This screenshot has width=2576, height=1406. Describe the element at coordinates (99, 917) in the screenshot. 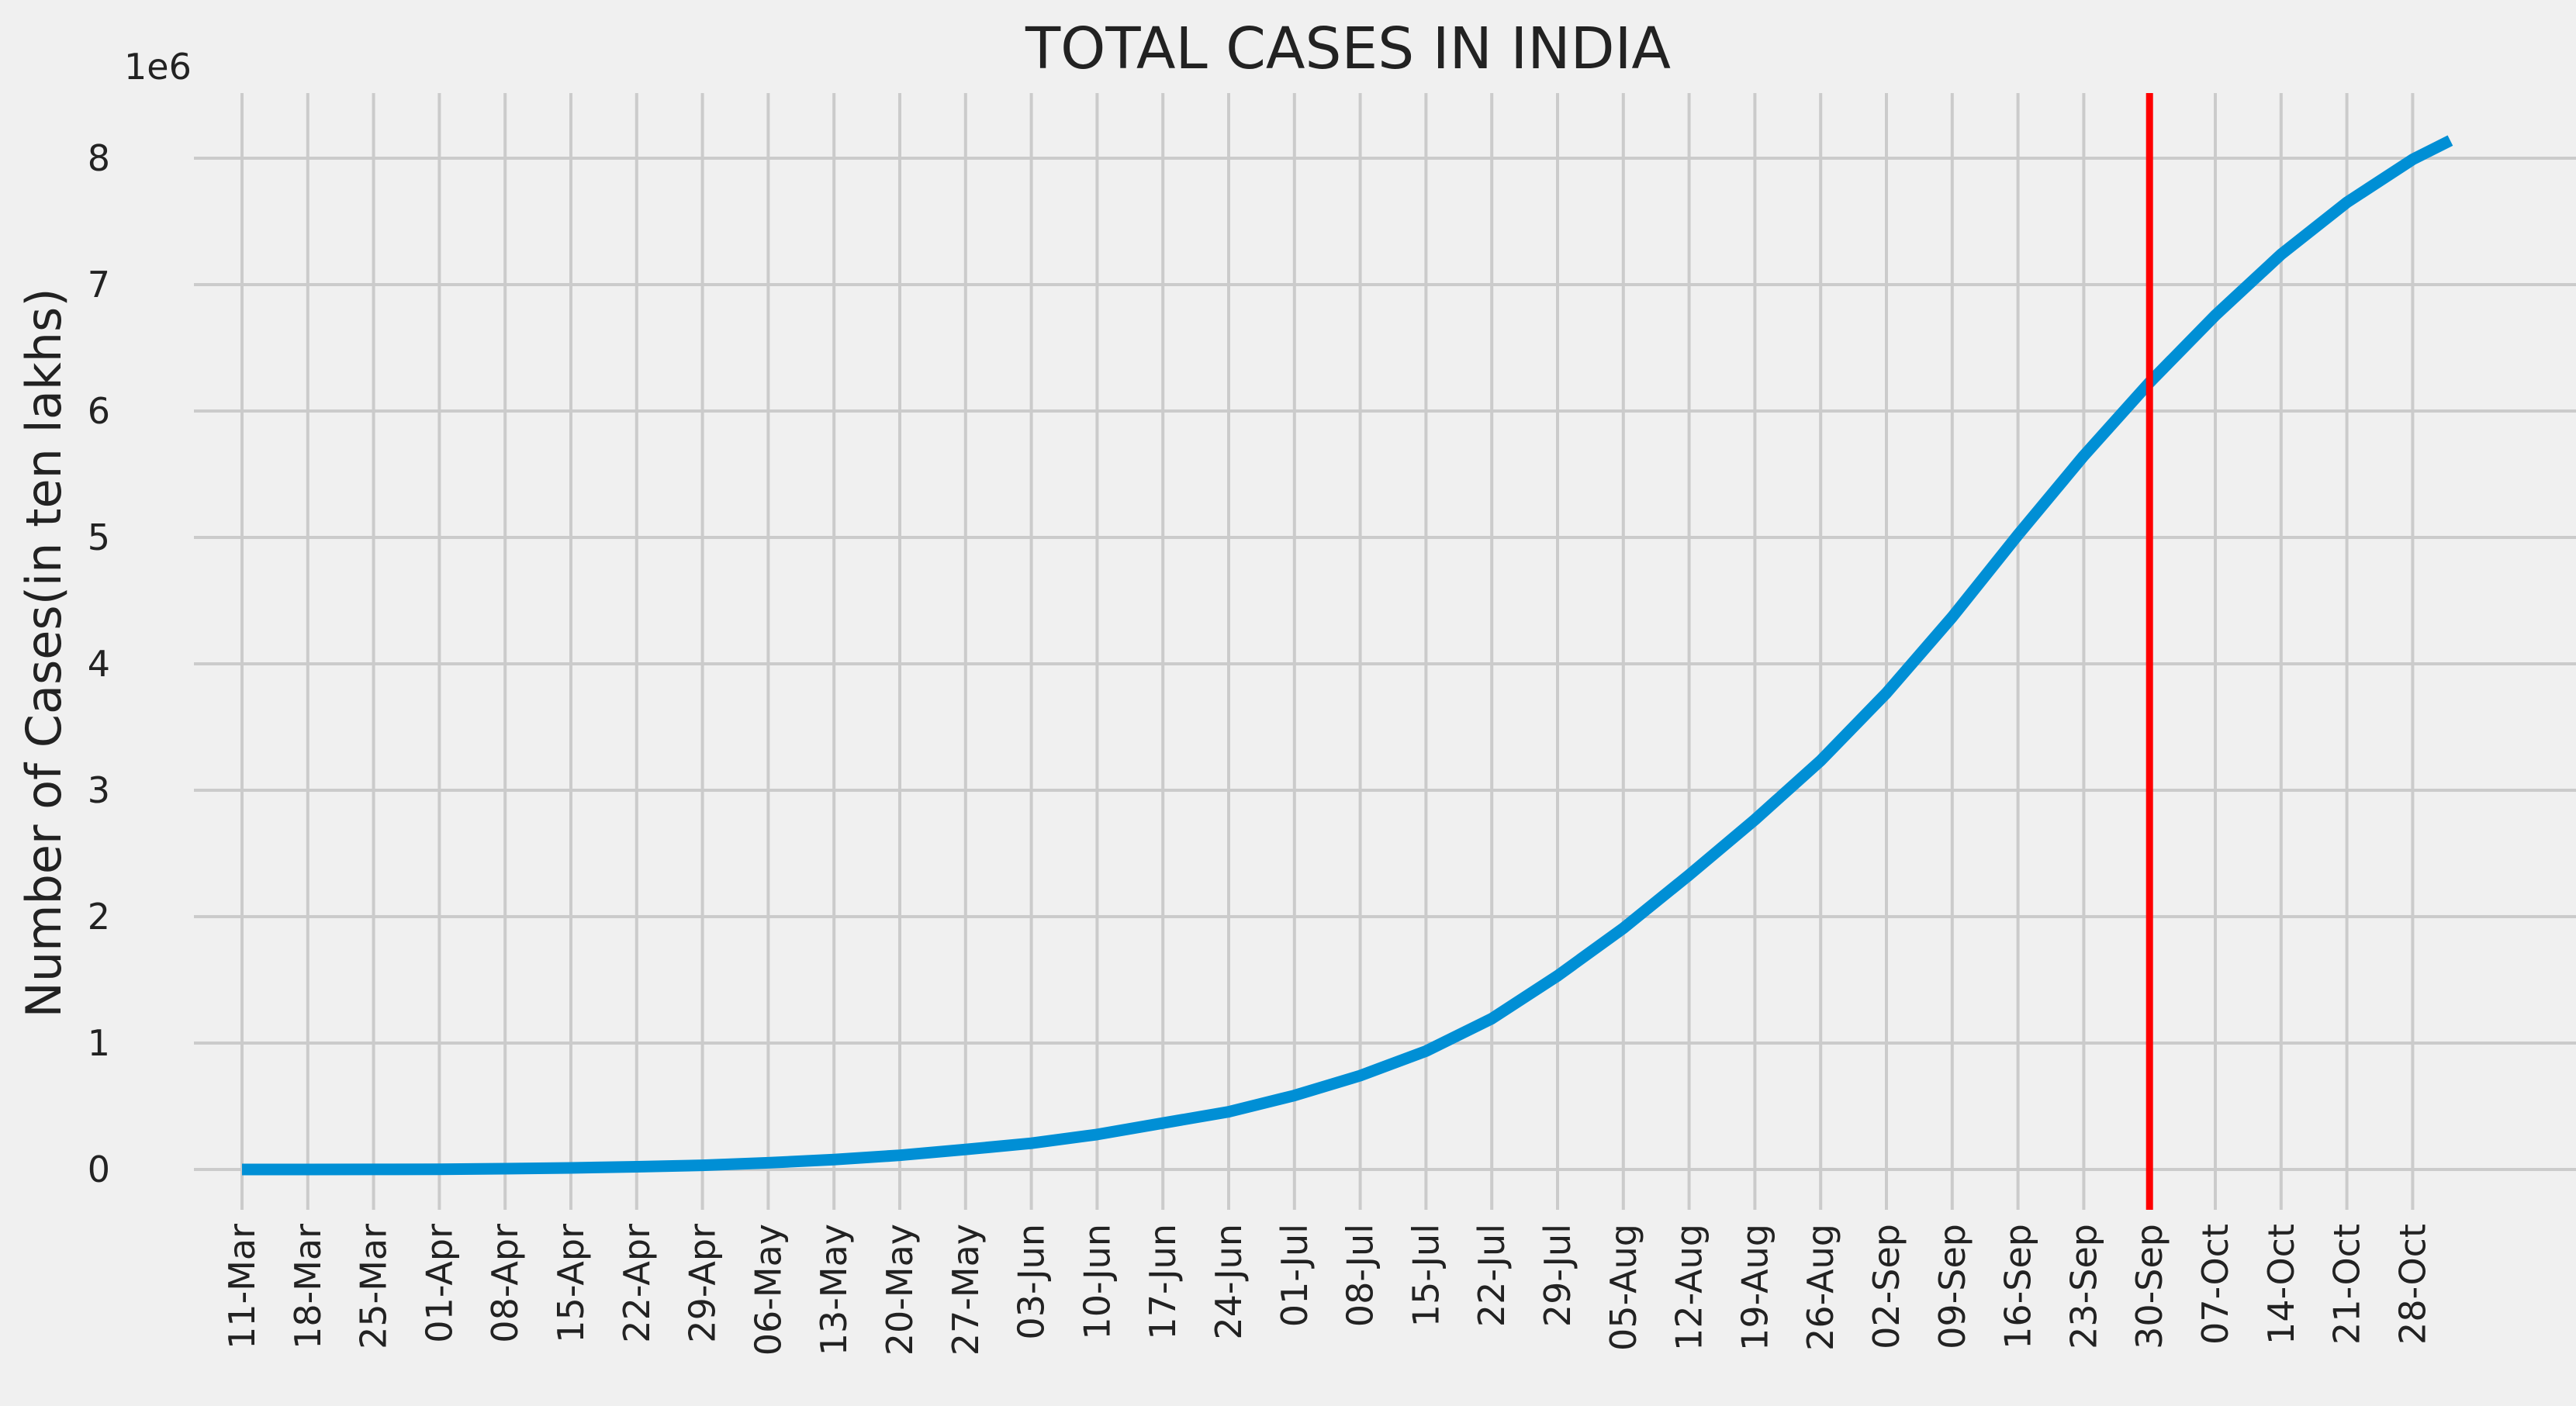

I see `y-tick-label: 2` at that location.